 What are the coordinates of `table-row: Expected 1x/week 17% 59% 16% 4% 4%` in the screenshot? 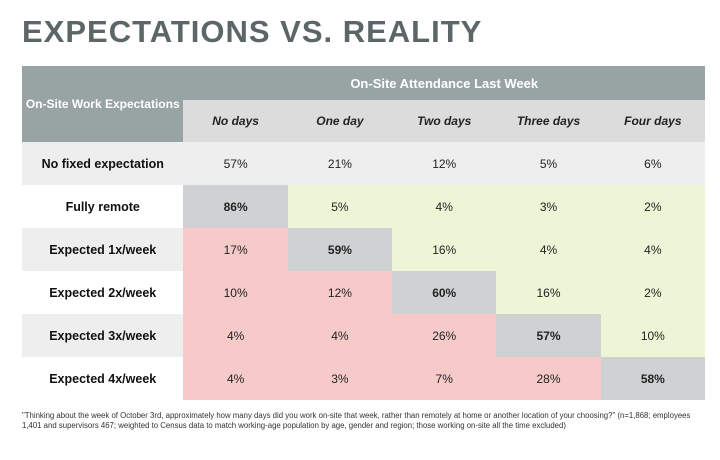 It's located at (363, 249).